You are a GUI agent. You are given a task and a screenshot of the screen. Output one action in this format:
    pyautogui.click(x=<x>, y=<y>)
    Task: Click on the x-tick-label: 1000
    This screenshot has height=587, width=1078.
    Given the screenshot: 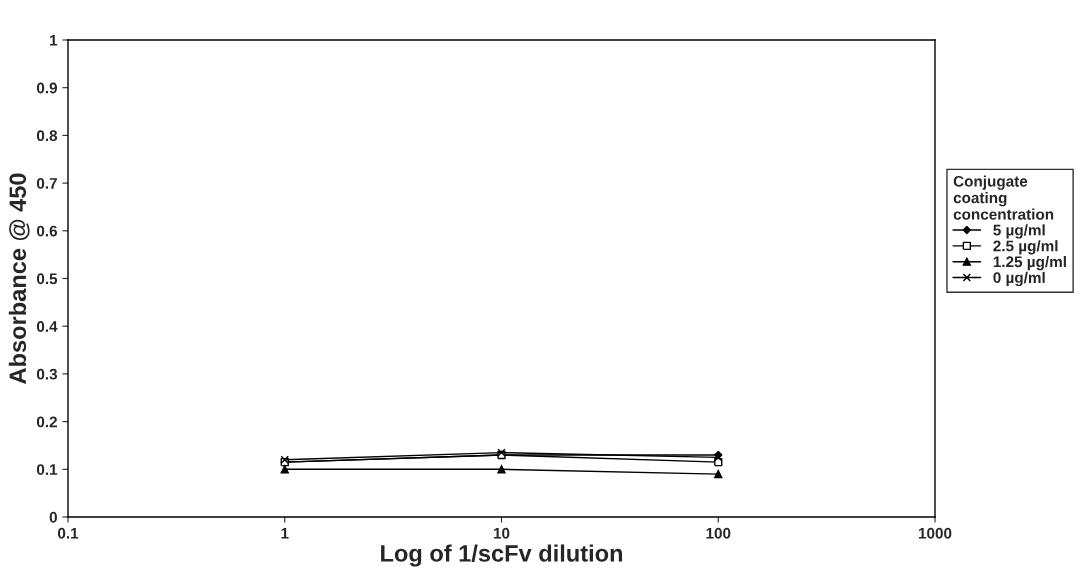 What is the action you would take?
    pyautogui.click(x=935, y=533)
    